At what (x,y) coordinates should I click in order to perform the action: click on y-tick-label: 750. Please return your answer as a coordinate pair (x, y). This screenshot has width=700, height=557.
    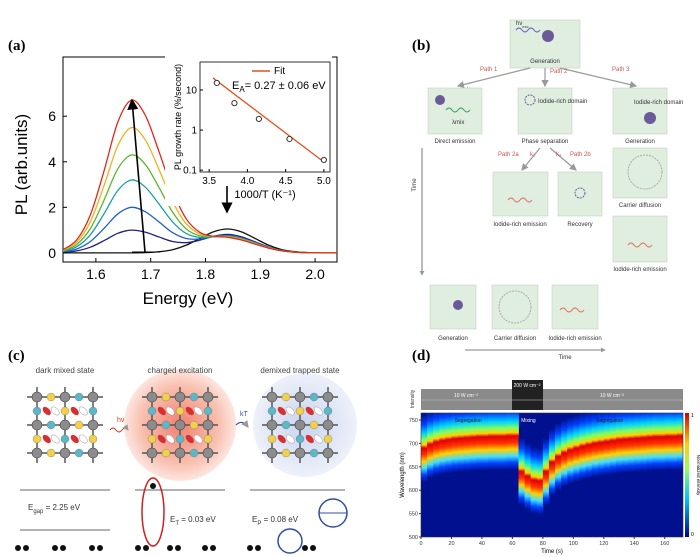
    Looking at the image, I should click on (413, 421).